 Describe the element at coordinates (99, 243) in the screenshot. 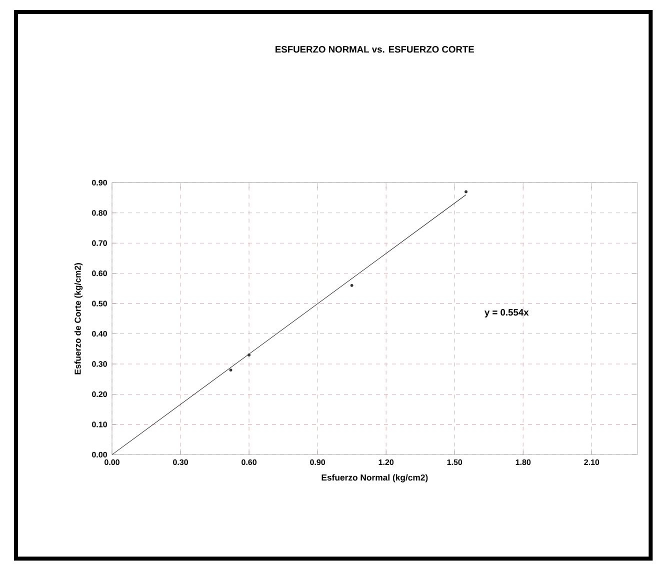

I see `y-tick-label: 0.70` at that location.